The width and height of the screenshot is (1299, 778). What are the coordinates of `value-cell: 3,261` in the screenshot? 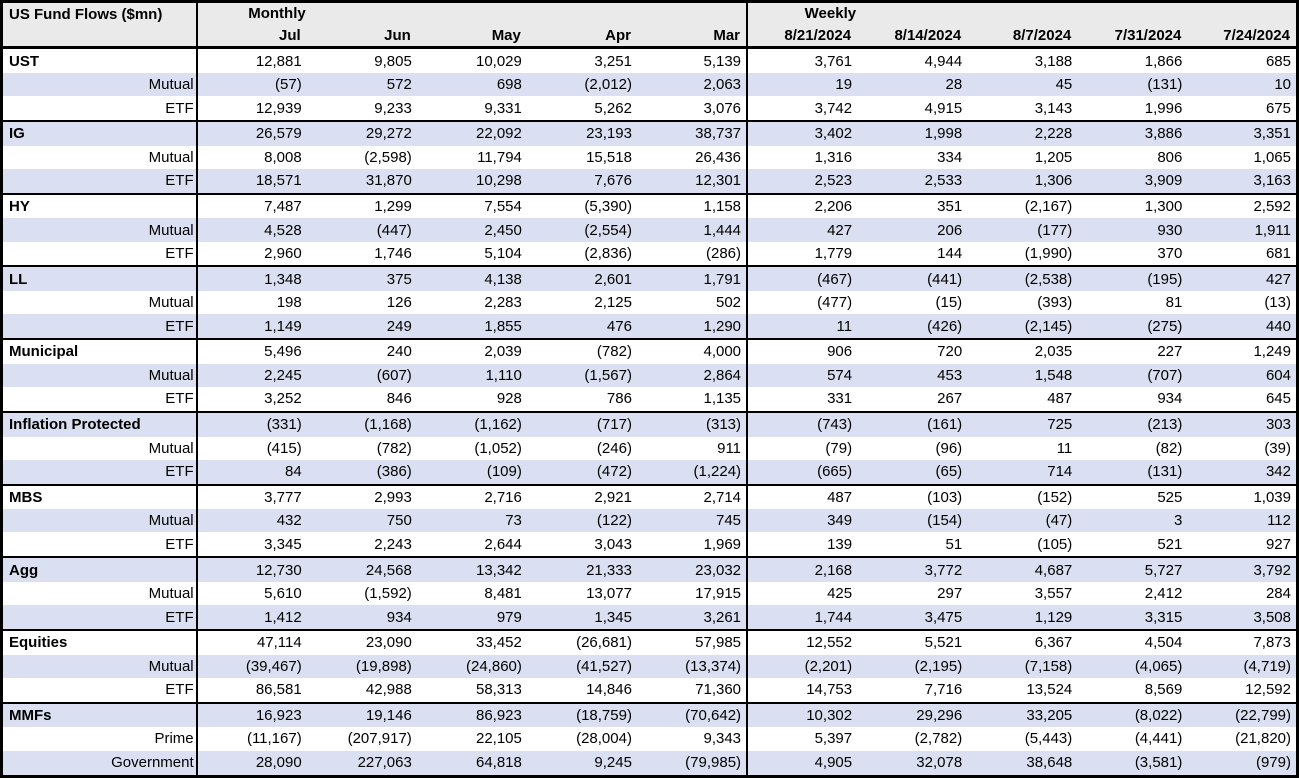 It's located at (692, 617).